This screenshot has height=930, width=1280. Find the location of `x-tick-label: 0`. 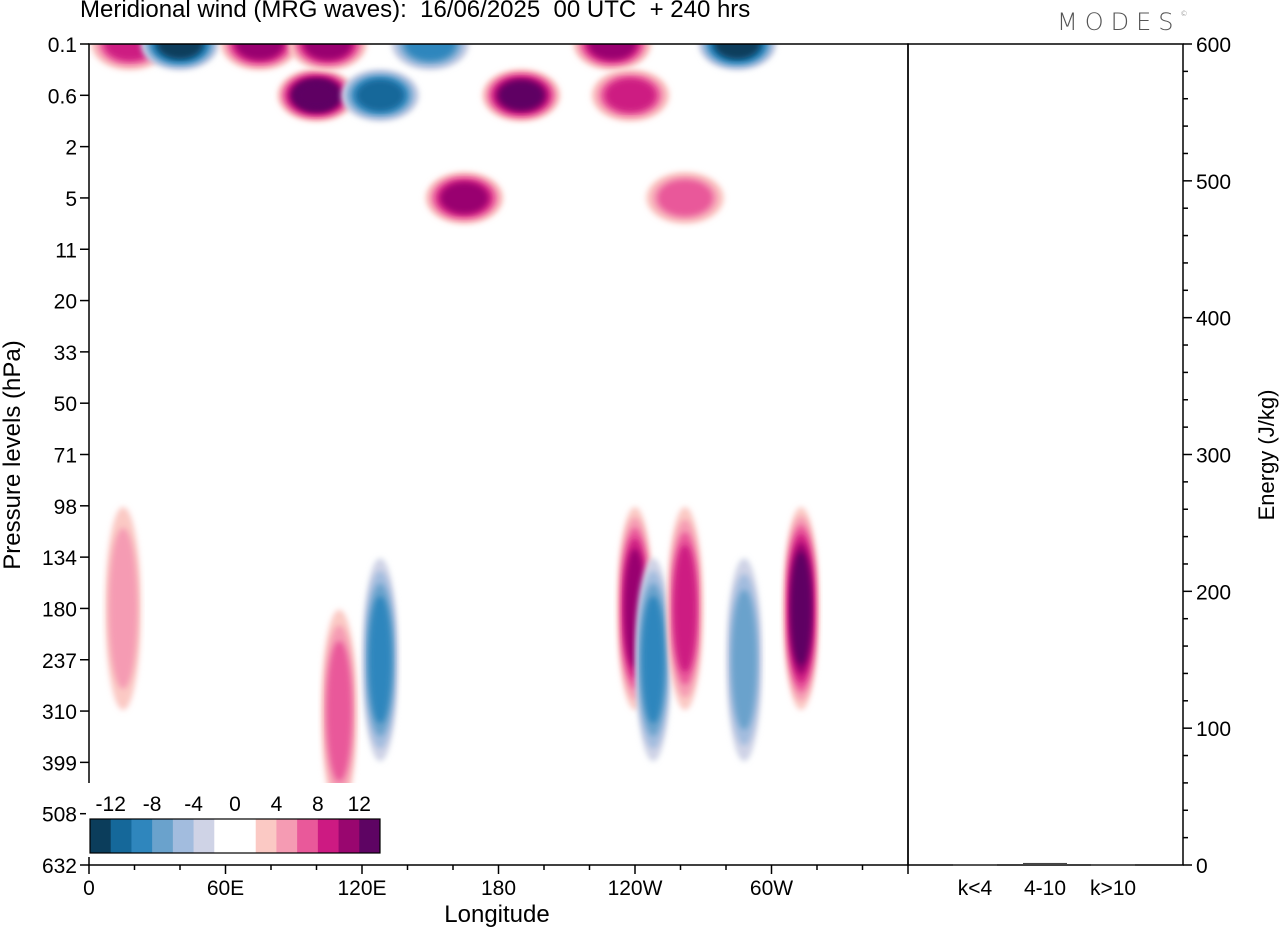

x-tick-label: 0 is located at coordinates (89, 888).